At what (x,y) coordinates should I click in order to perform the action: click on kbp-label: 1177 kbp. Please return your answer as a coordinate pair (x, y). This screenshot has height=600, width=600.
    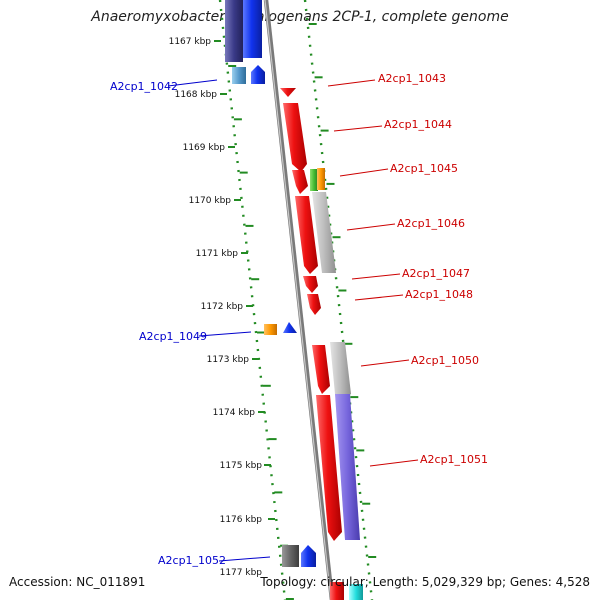
    Looking at the image, I should click on (241, 573).